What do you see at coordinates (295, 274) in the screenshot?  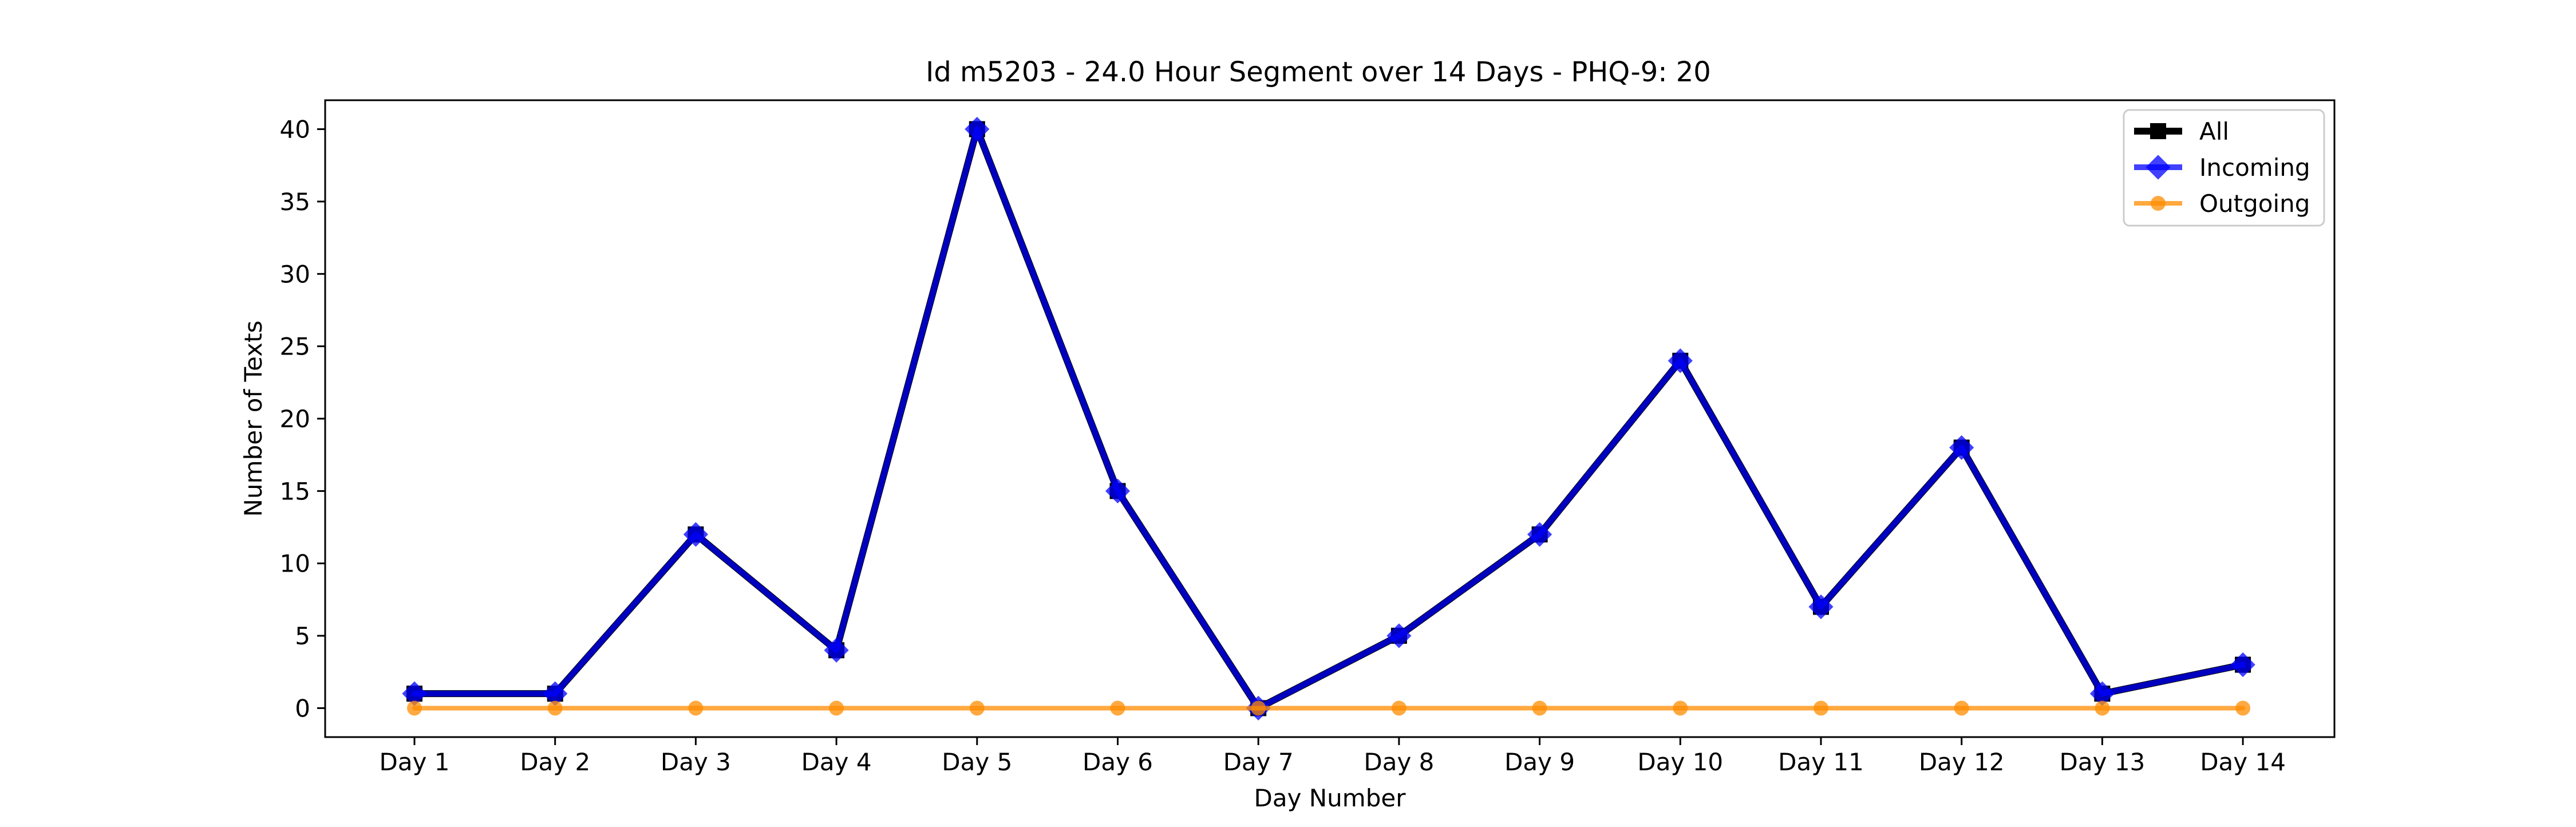 I see `y-tick-label: 30` at bounding box center [295, 274].